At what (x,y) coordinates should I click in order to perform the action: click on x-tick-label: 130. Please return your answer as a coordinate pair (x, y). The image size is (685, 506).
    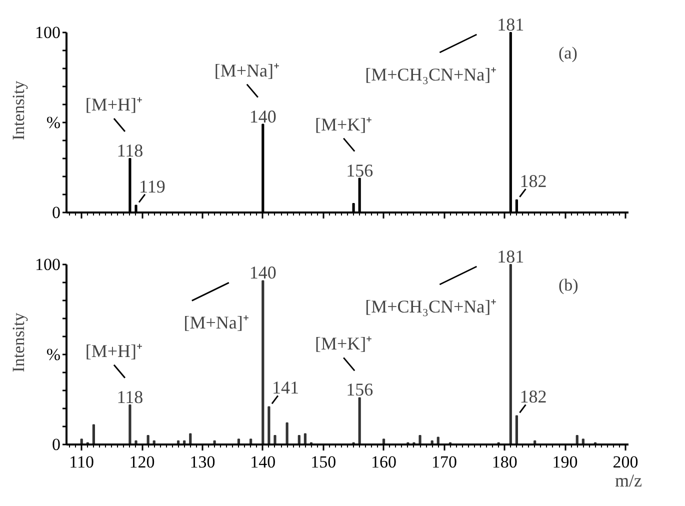
    Looking at the image, I should click on (203, 462).